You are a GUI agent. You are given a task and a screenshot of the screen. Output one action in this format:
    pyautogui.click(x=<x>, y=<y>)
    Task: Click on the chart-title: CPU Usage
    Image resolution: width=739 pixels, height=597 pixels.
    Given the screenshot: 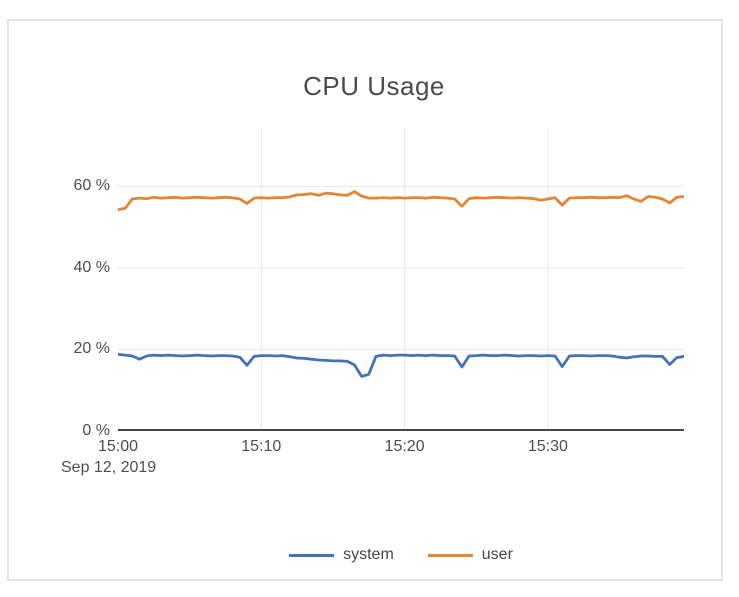 What is the action you would take?
    pyautogui.click(x=374, y=86)
    